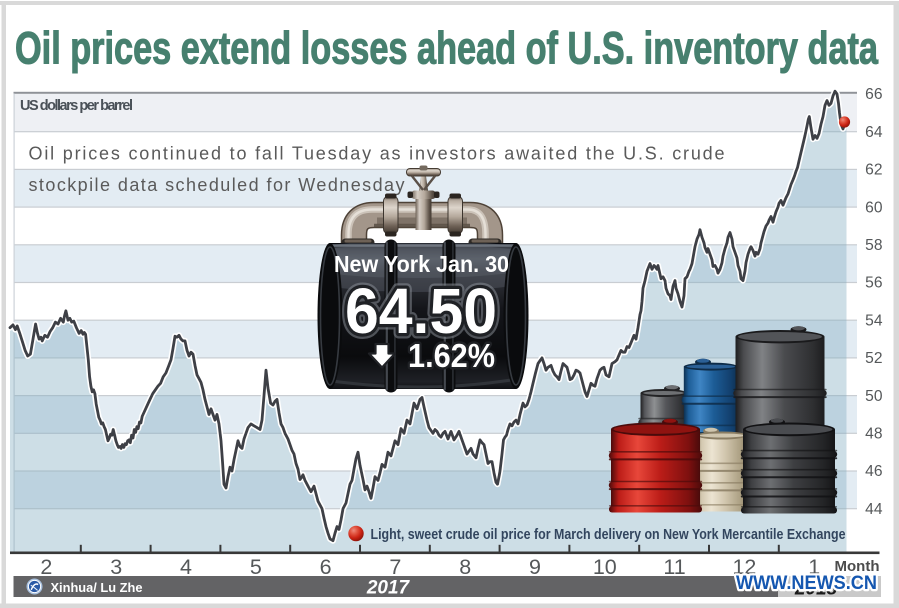 This screenshot has height=608, width=899. I want to click on svg-text: 62, so click(873, 170).